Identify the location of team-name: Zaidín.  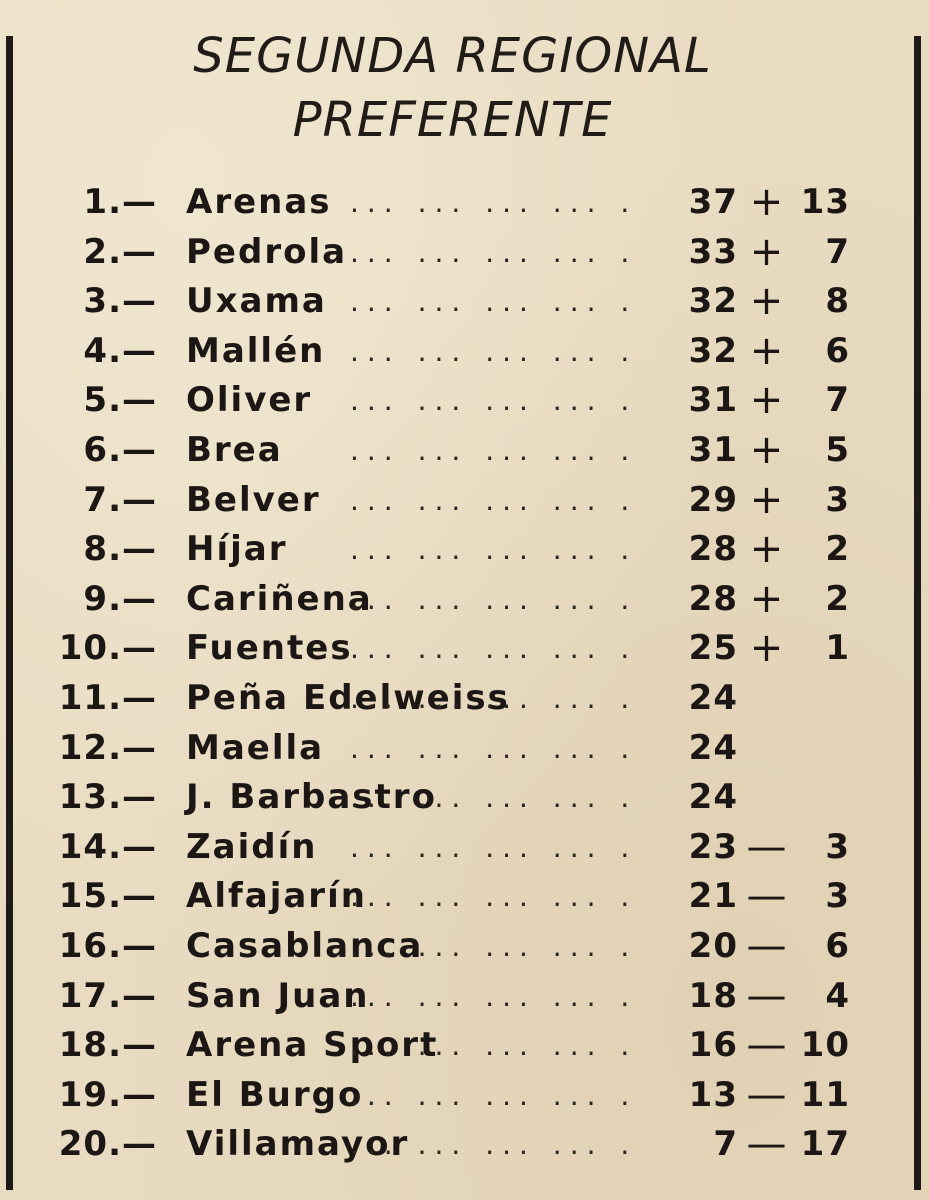
(252, 846).